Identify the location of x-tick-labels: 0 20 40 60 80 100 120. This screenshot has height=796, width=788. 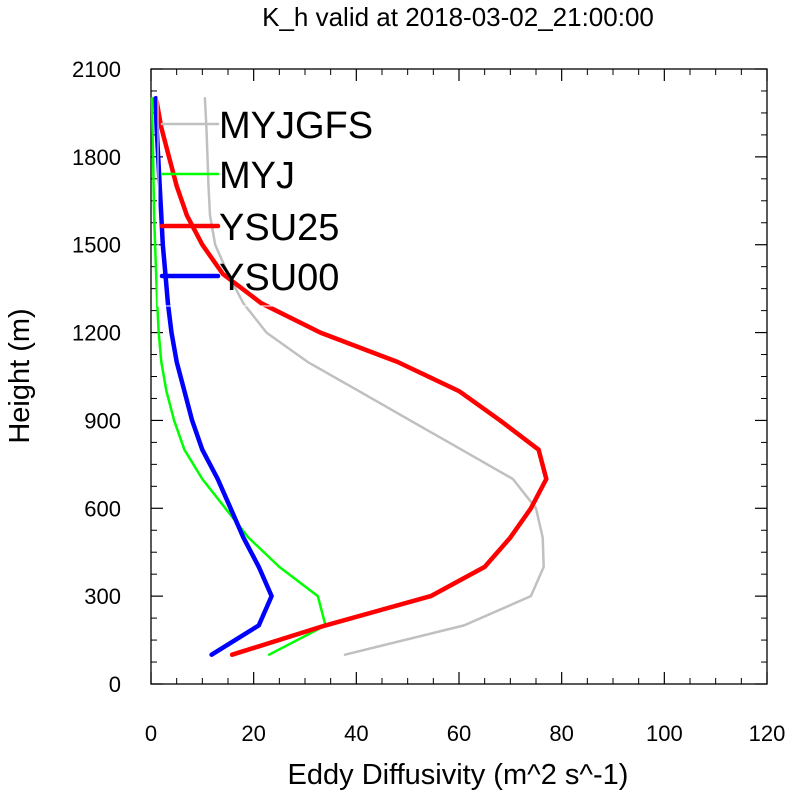
(465, 733).